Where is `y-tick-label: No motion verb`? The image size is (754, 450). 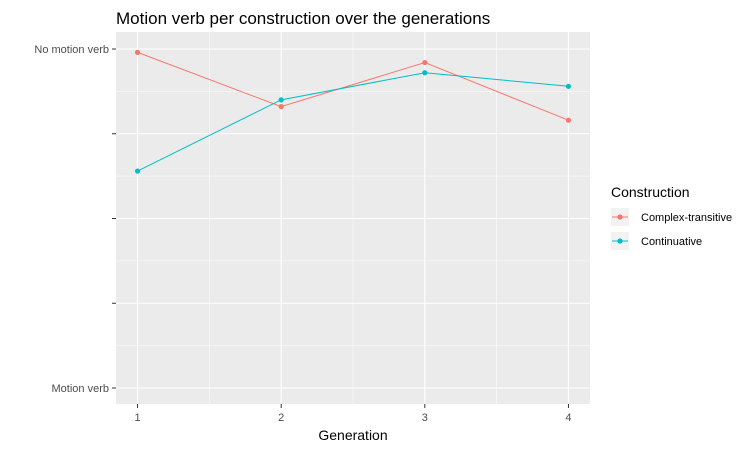
y-tick-label: No motion verb is located at coordinates (71, 50).